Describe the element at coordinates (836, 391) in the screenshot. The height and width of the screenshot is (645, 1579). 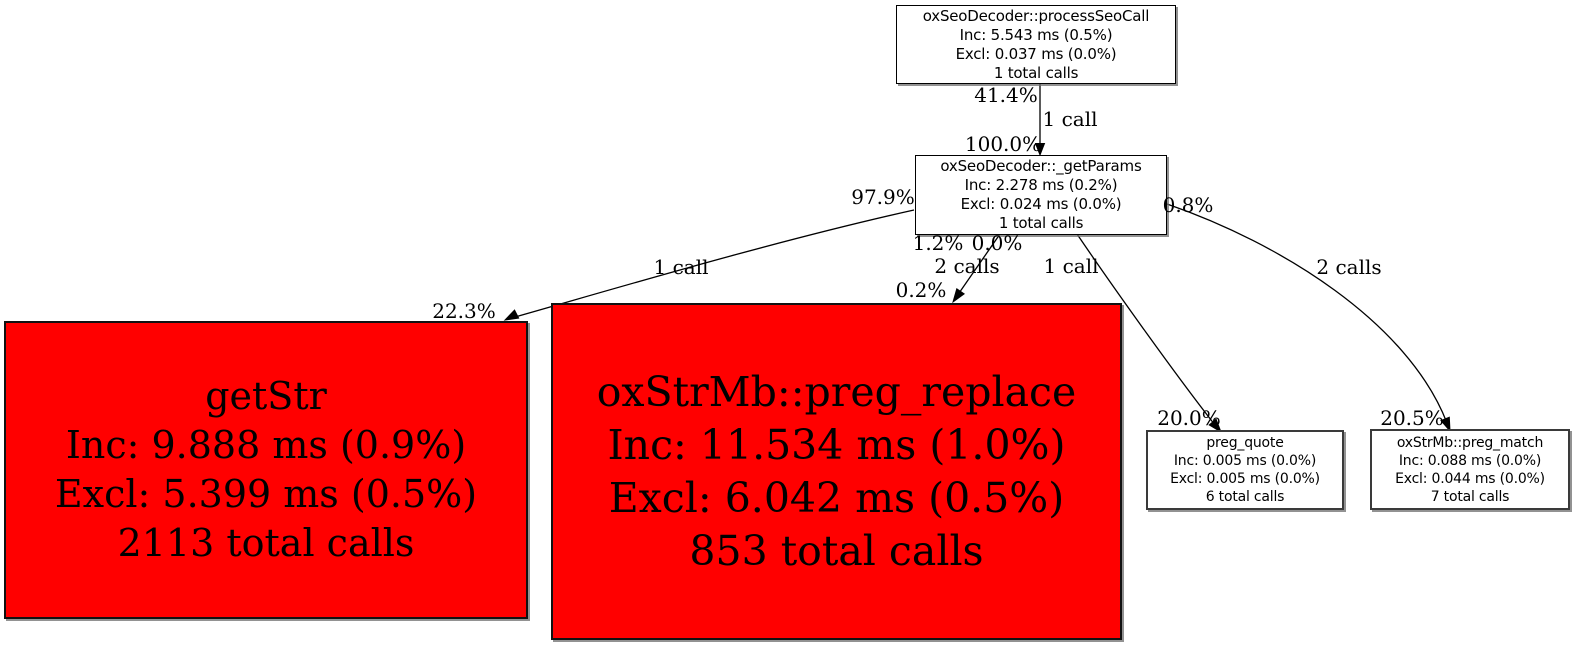
I see `function-name: oxStrMb::preg_replace` at that location.